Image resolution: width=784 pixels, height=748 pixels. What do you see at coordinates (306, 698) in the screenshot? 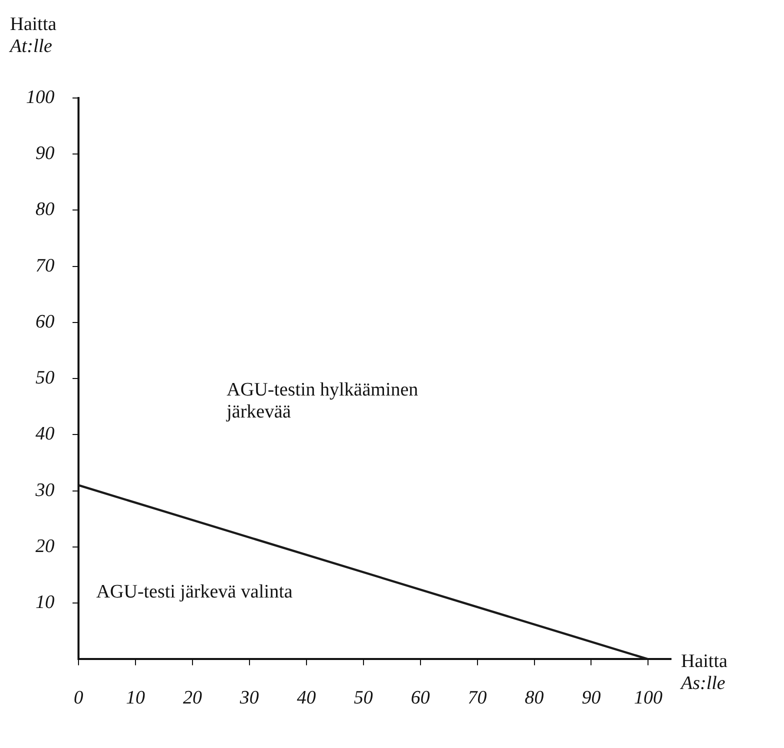
I see `x-tick-label: 40` at bounding box center [306, 698].